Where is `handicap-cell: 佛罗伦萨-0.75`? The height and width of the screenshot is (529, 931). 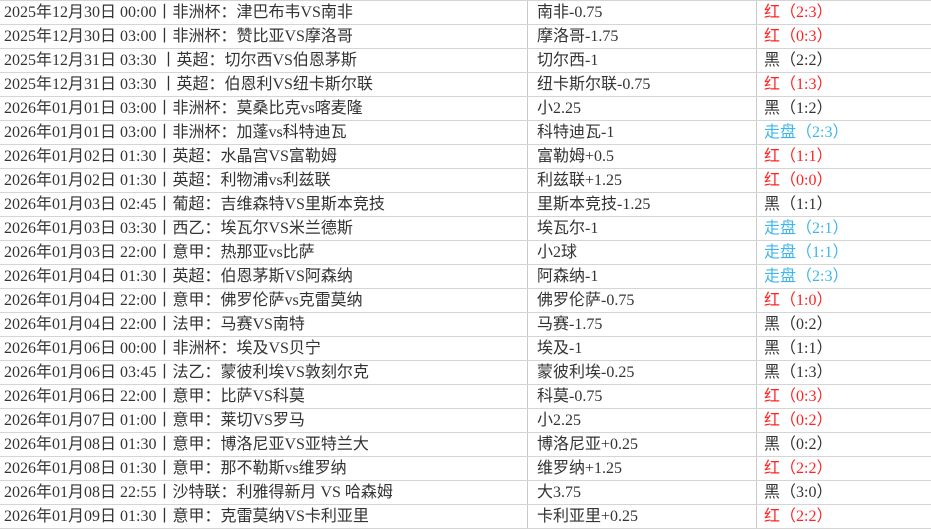
handicap-cell: 佛罗伦萨-0.75 is located at coordinates (642, 300).